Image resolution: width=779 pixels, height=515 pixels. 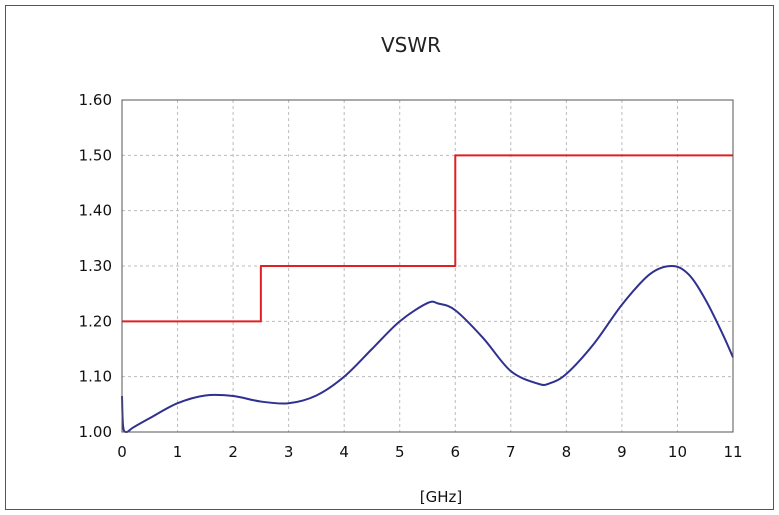 What do you see at coordinates (95, 211) in the screenshot?
I see `y-tick-label: 1.40` at bounding box center [95, 211].